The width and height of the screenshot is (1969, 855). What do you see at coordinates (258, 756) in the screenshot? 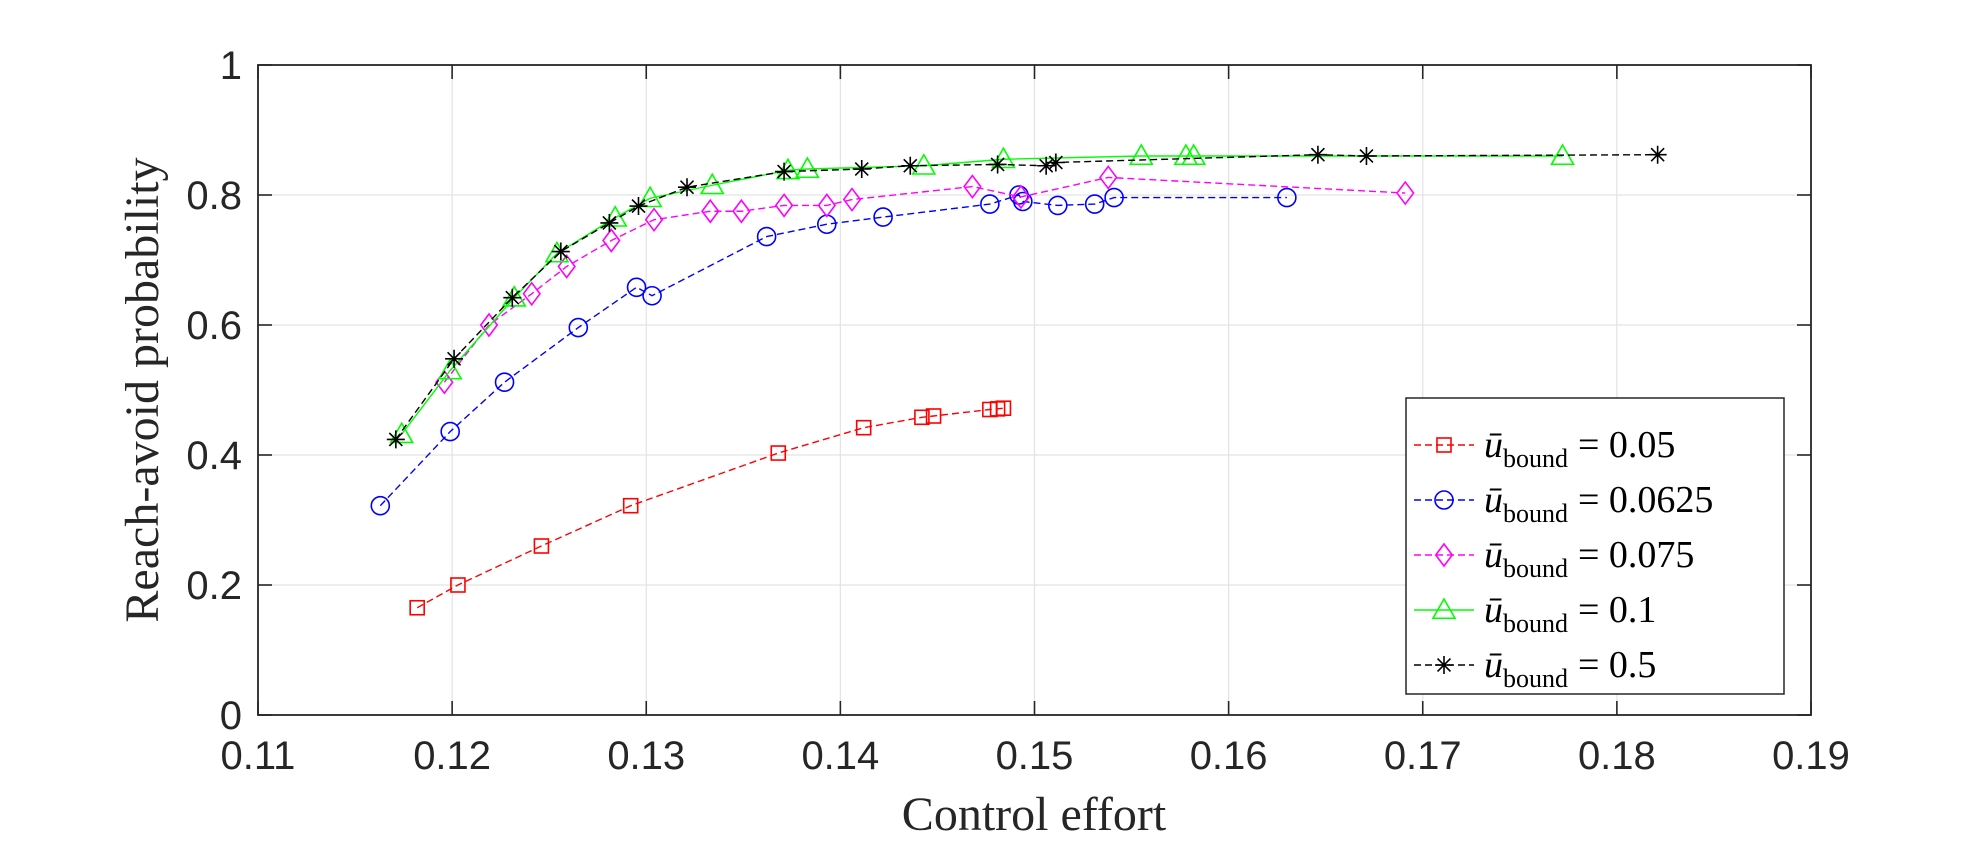
I see `x-tick-label: 0.11` at bounding box center [258, 756].